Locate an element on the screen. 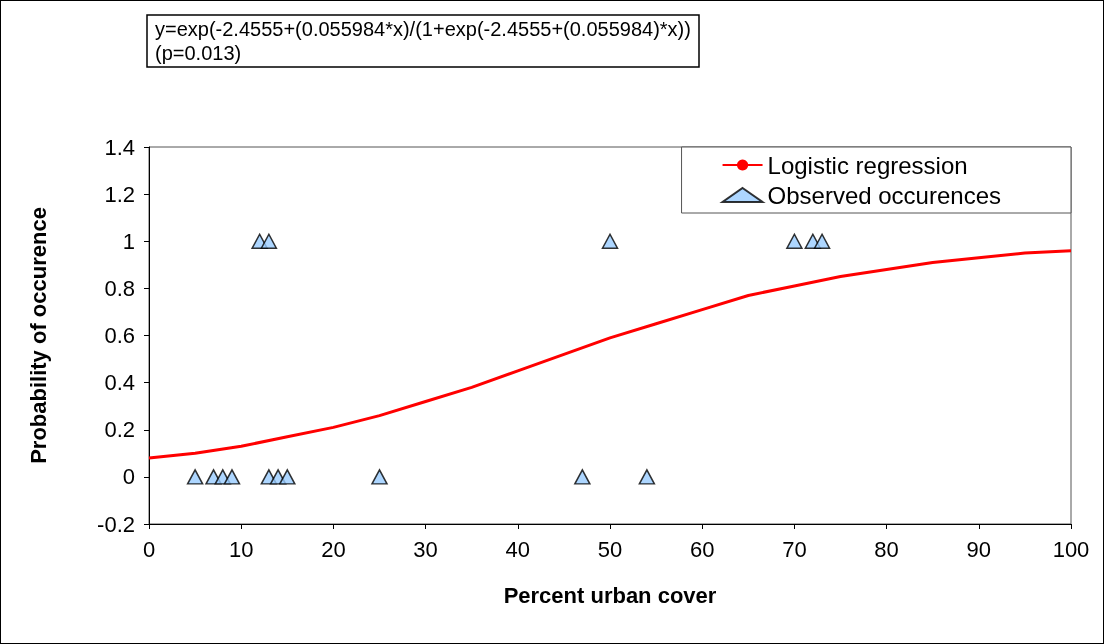  y-tick-label: 0.8 is located at coordinates (119, 288).